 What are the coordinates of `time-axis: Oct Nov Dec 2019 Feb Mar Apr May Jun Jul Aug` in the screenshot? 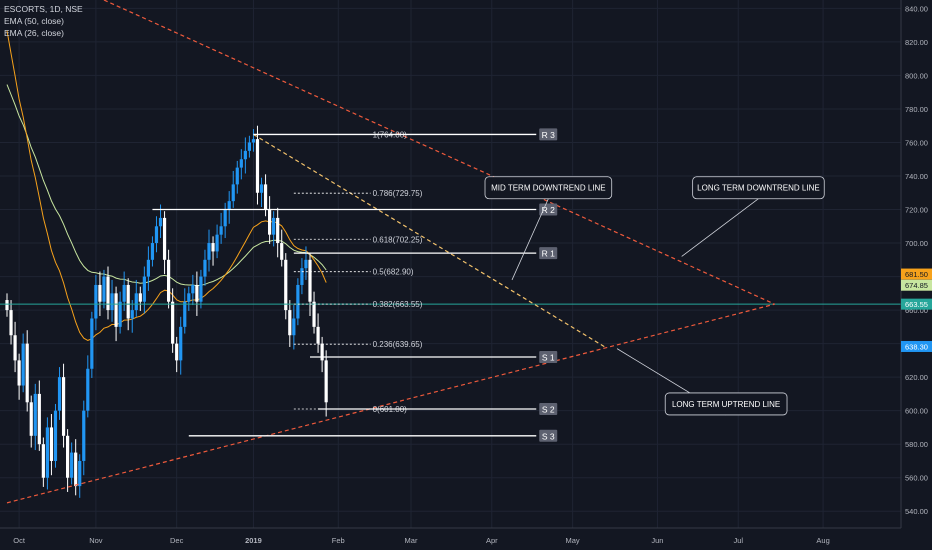 It's located at (466, 538).